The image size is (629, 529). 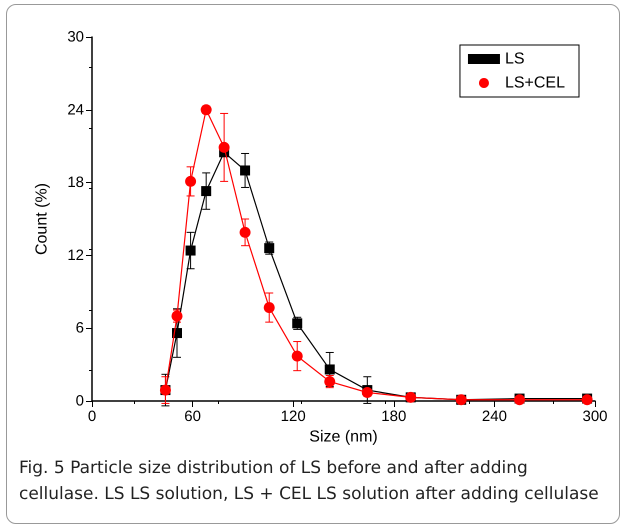 I want to click on legend-label: LS, so click(x=514, y=59).